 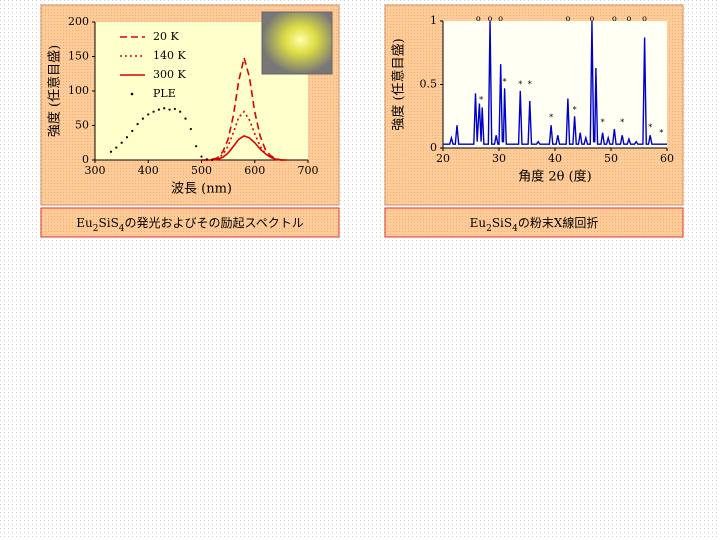 What do you see at coordinates (308, 170) in the screenshot?
I see `x-tick-label: 700` at bounding box center [308, 170].